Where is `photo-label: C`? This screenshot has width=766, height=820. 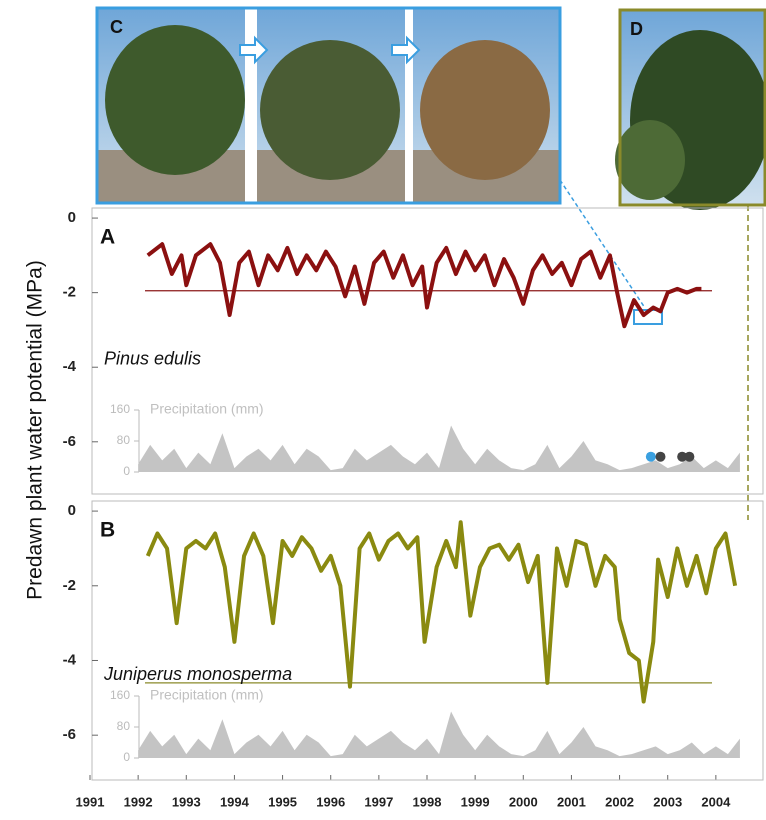
photo-label: C is located at coordinates (116, 27).